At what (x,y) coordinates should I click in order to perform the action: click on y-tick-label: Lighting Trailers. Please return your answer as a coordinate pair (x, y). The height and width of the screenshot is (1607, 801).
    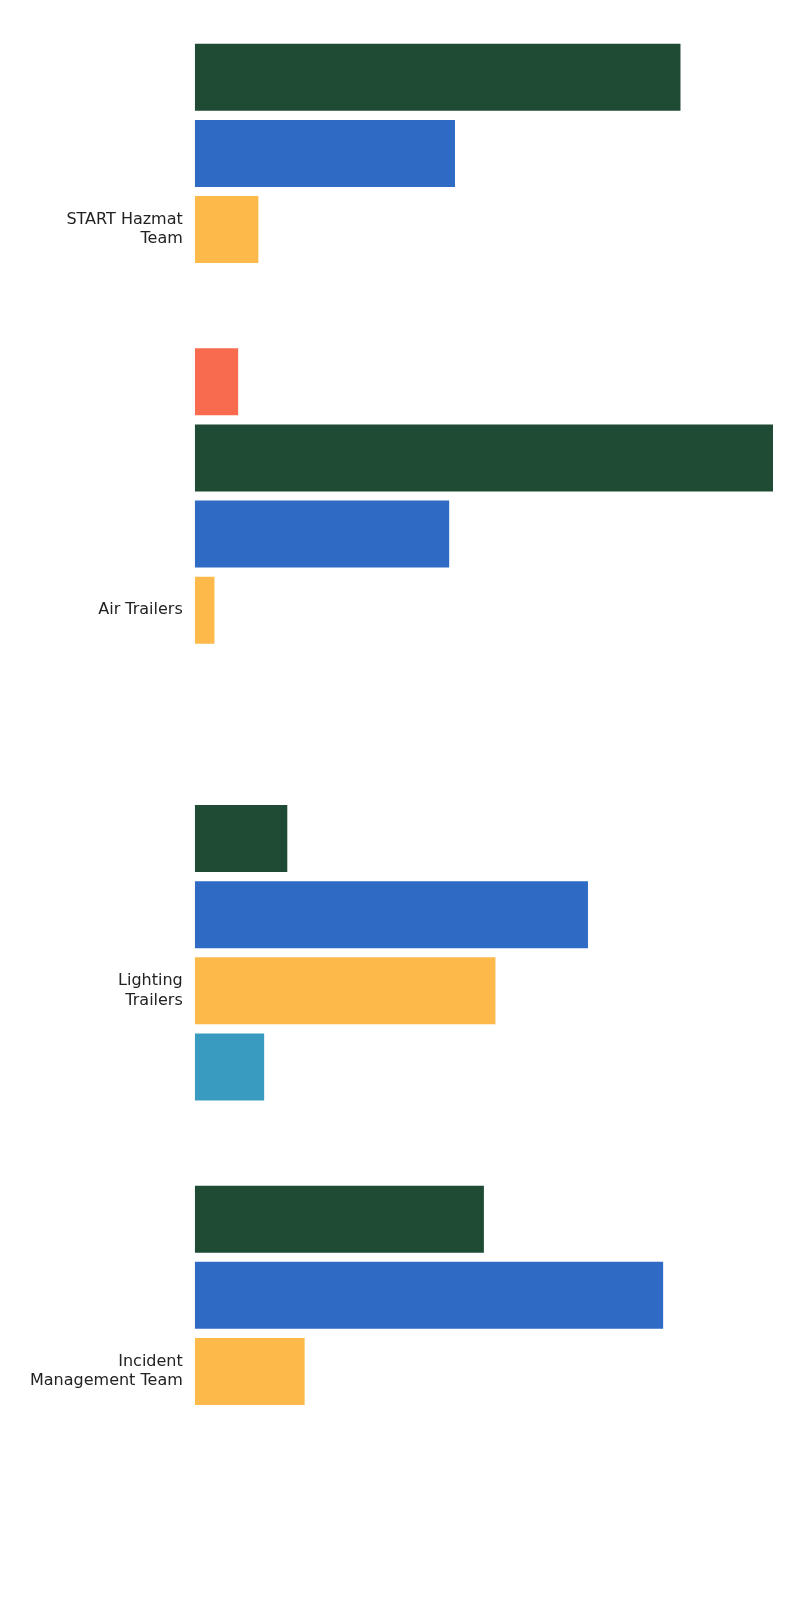
    Looking at the image, I should click on (150, 989).